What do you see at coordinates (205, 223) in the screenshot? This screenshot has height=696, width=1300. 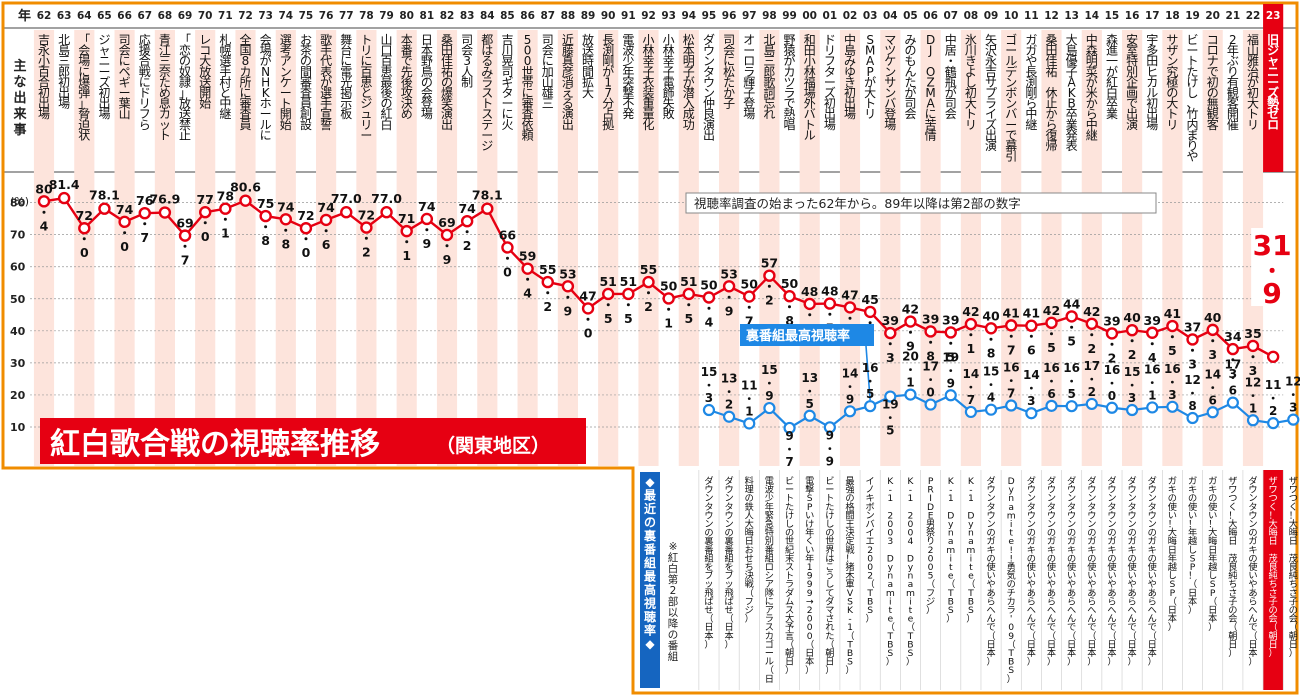 I see `data-label-sep: ・` at bounding box center [205, 223].